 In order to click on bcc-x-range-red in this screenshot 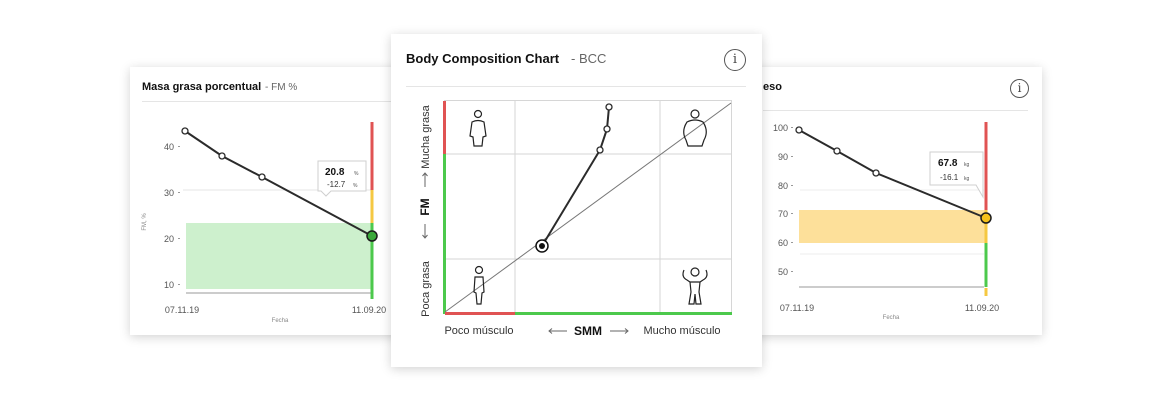, I will do `click(480, 313)`.